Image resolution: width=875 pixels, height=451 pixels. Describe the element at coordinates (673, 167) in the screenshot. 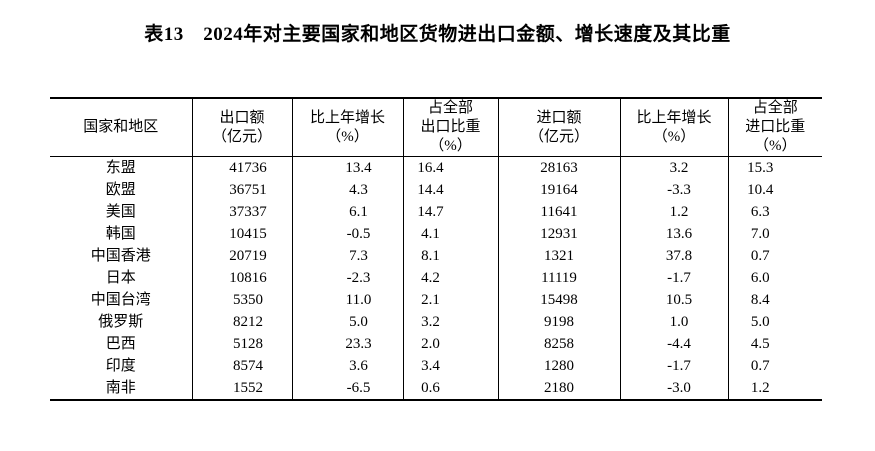

I see `value-cell: 3.2` at that location.